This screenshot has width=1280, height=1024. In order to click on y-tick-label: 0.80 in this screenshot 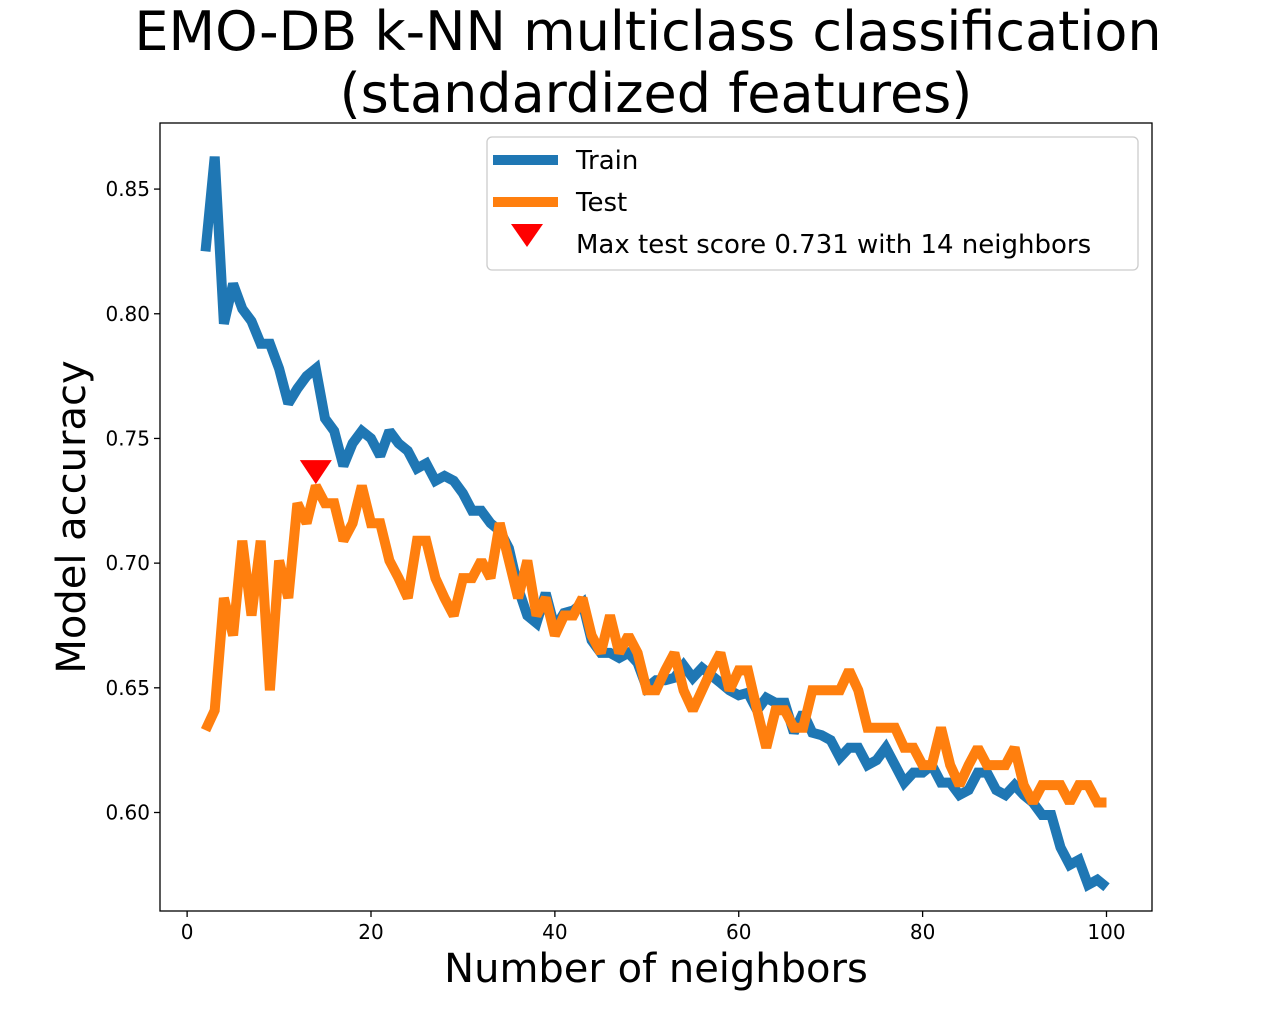, I will do `click(127, 314)`.